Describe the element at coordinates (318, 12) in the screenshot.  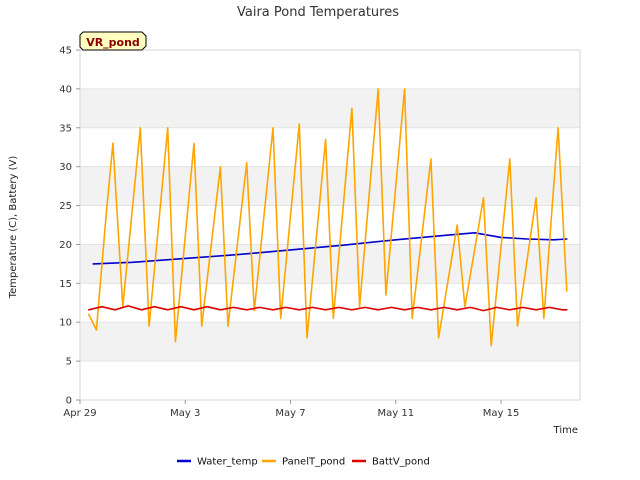
I see `chart-title: Vaira Pond Temperatures` at that location.